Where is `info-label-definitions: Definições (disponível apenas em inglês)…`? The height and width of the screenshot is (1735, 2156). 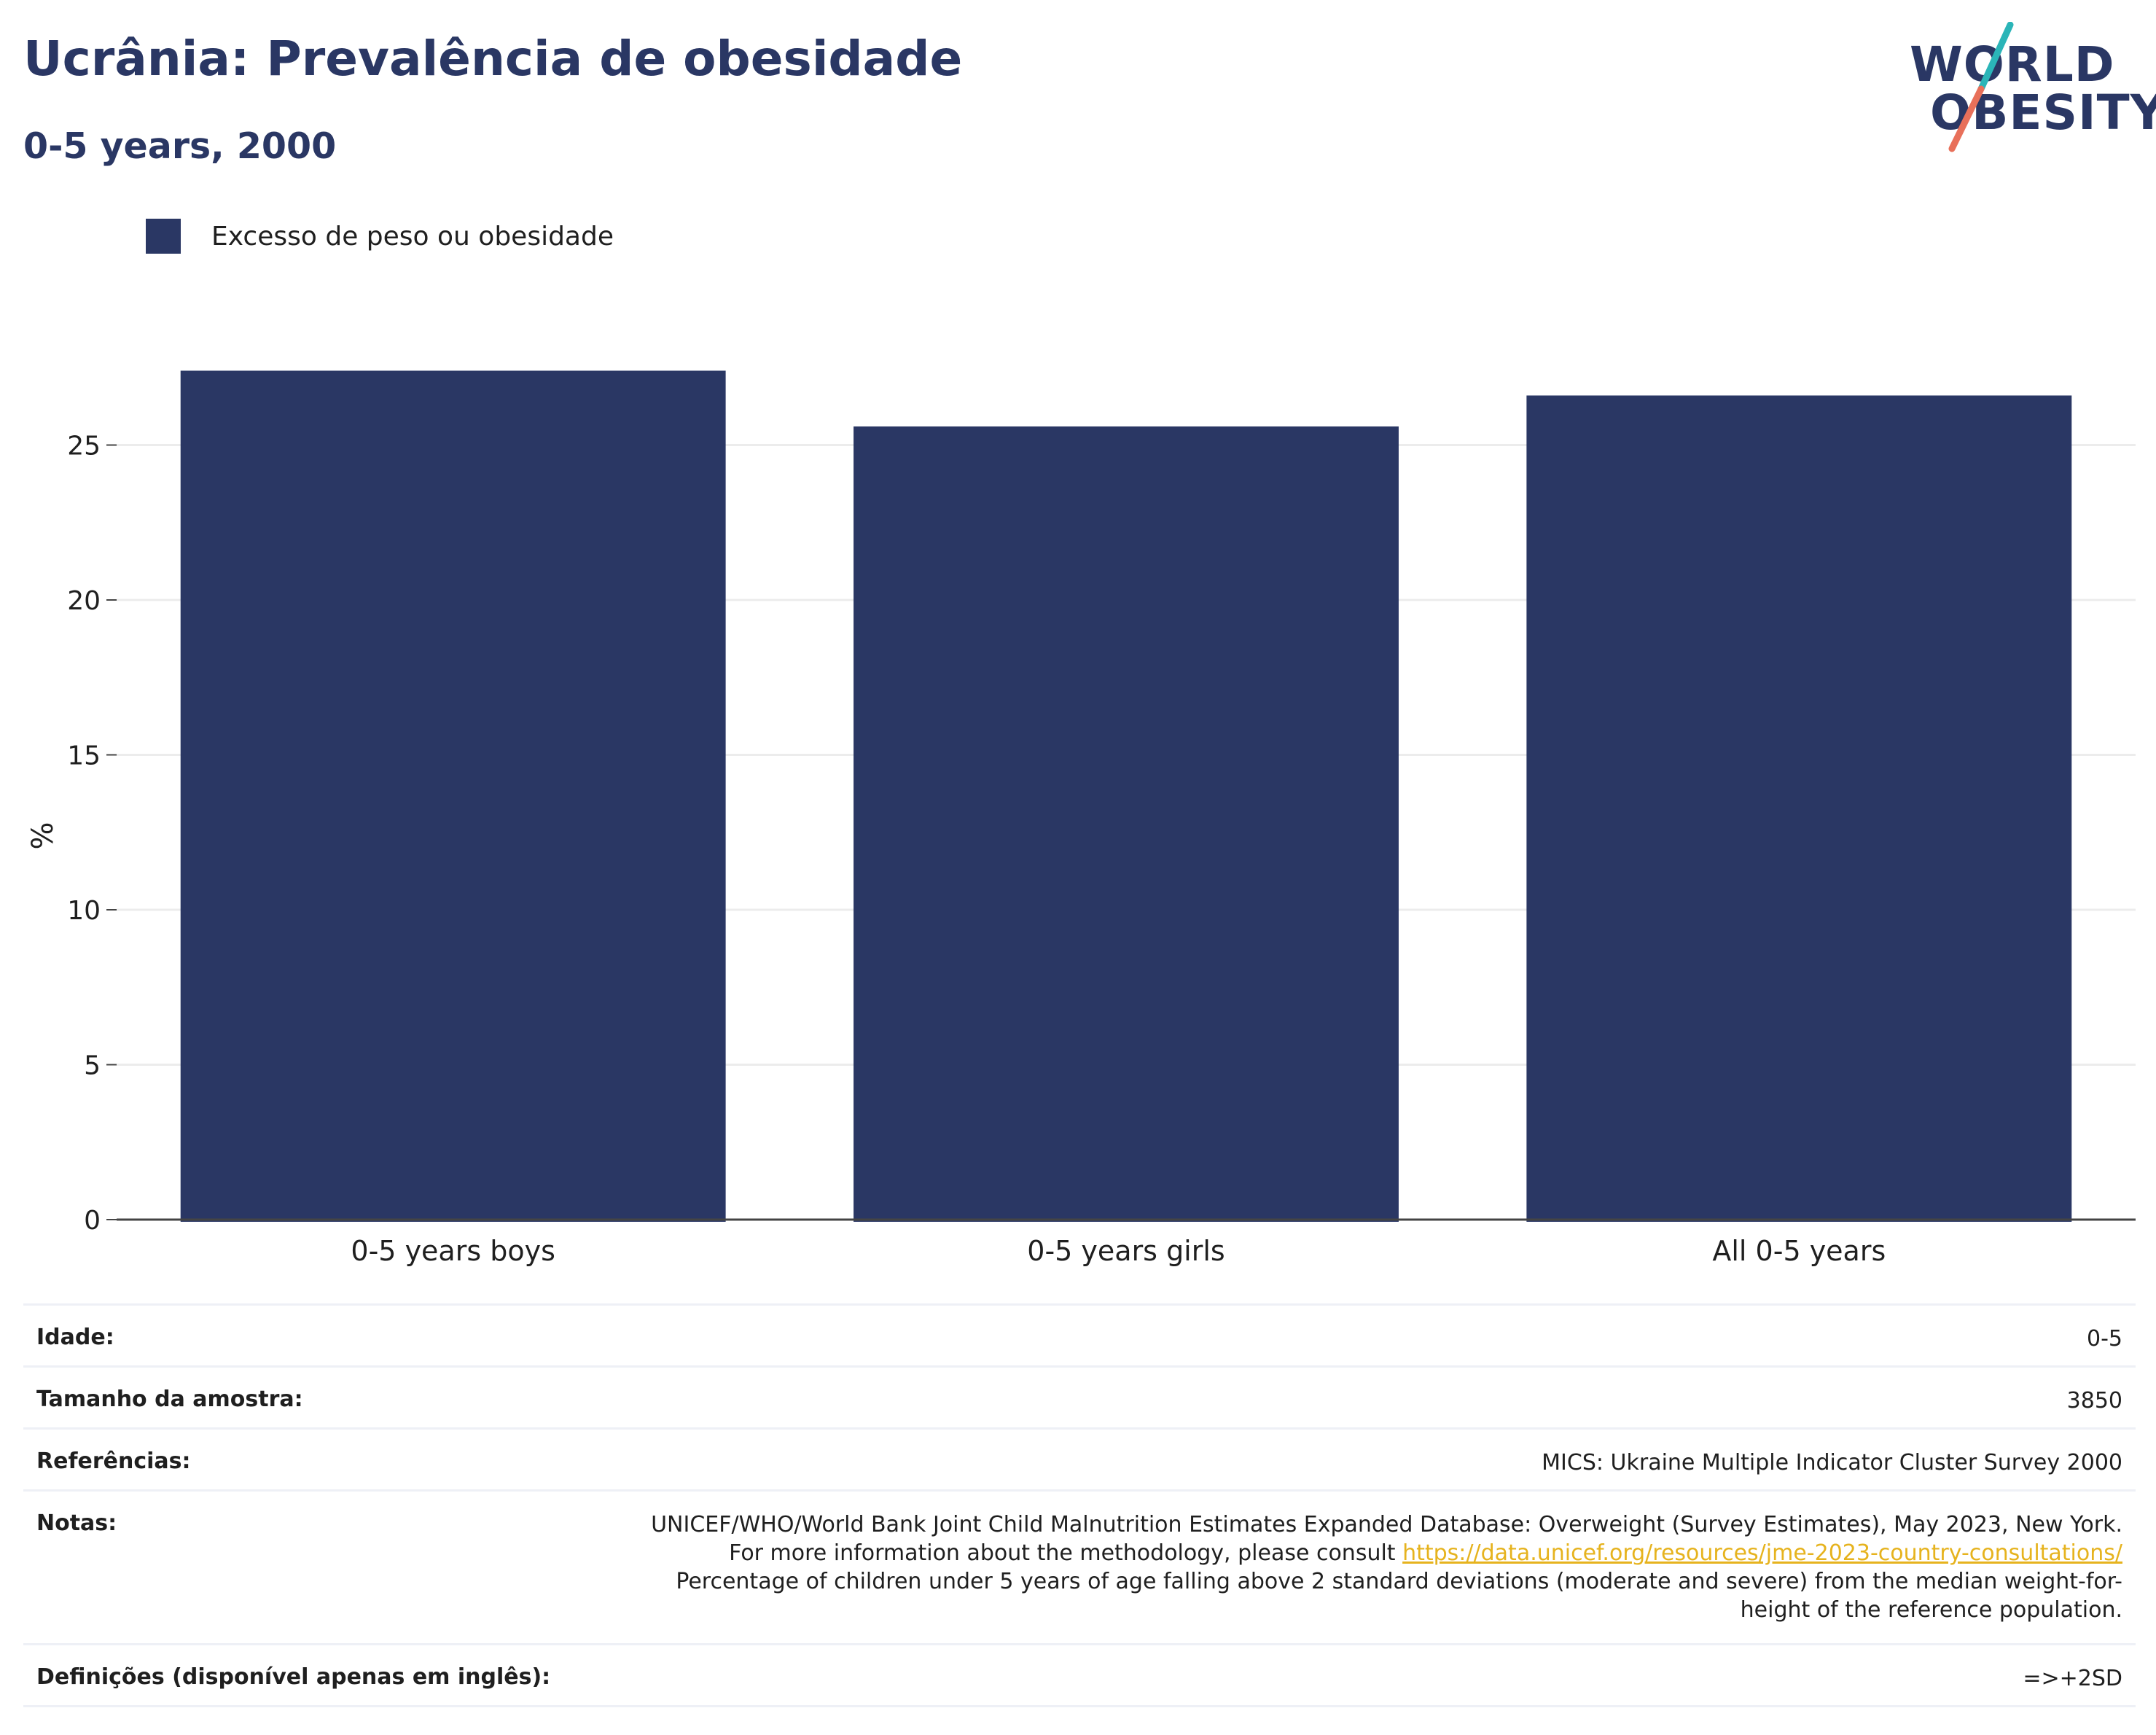
info-label-definitions: Definições (disponível apenas em inglês)… is located at coordinates (293, 1677).